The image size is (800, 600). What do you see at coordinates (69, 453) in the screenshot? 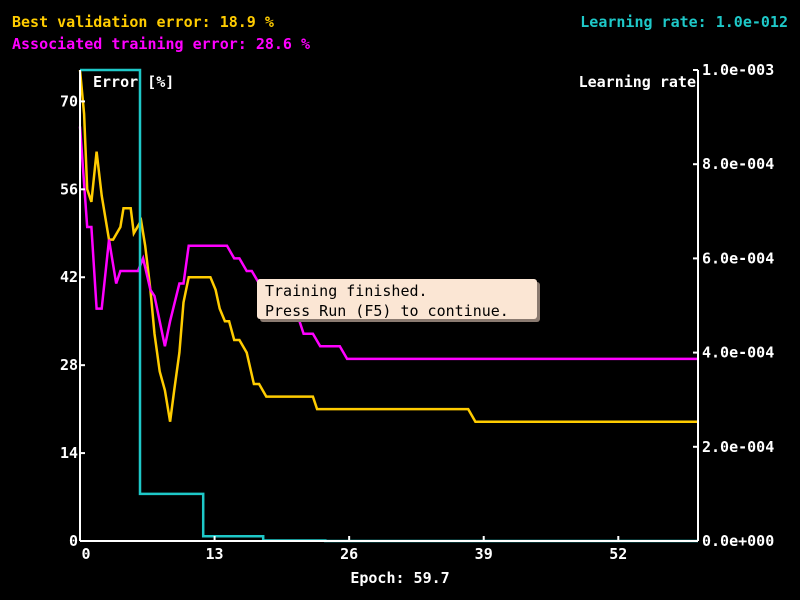
I see `y-left-tick-label: 14` at bounding box center [69, 453].